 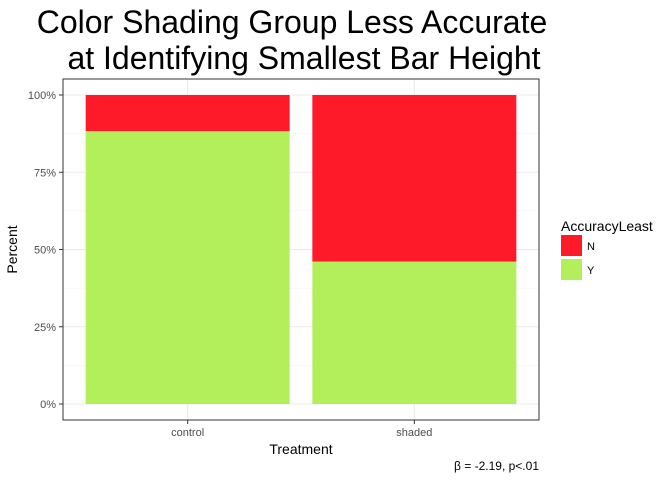 What do you see at coordinates (48, 405) in the screenshot?
I see `y-tick-label: 0%` at bounding box center [48, 405].